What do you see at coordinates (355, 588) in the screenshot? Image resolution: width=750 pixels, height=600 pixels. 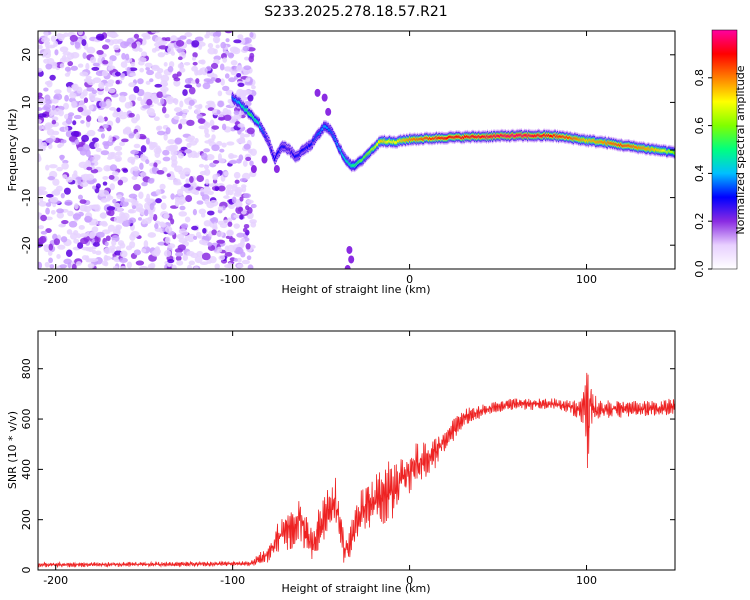 I see `snr-x-axis-label: Height of straight line (km)` at bounding box center [355, 588].